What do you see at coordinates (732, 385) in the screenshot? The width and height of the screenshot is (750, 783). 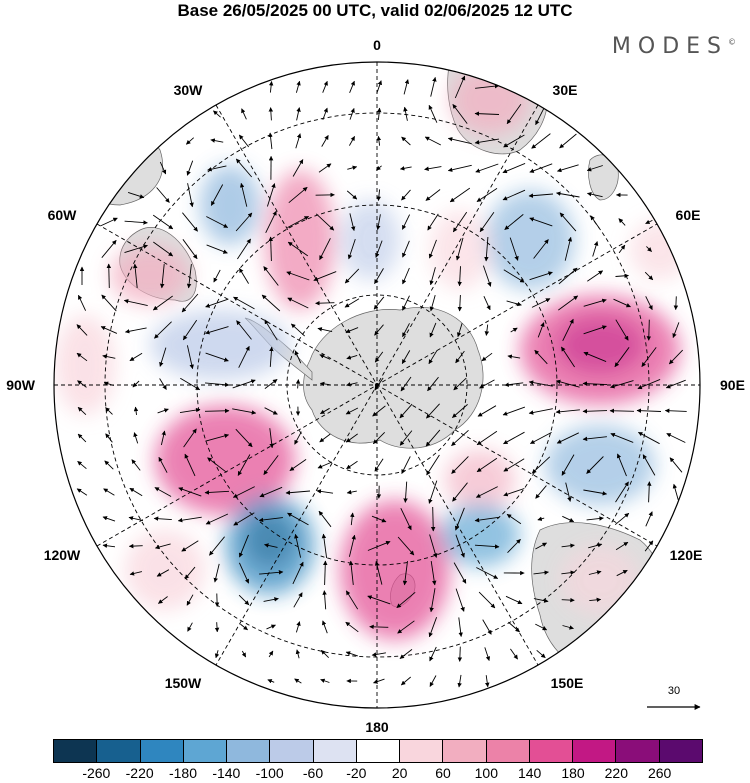 I see `lon-label-90e: 90E` at bounding box center [732, 385].